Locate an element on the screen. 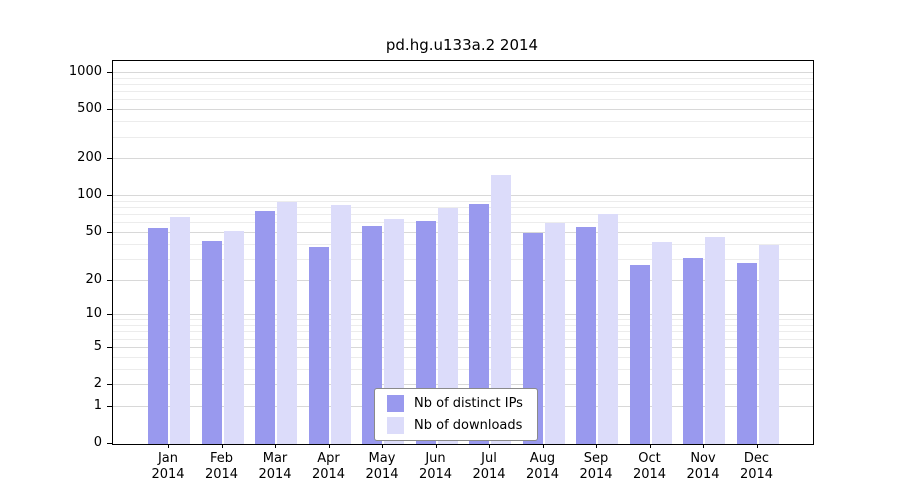 The image size is (900, 500). y-tick-label: 50 is located at coordinates (93, 231).